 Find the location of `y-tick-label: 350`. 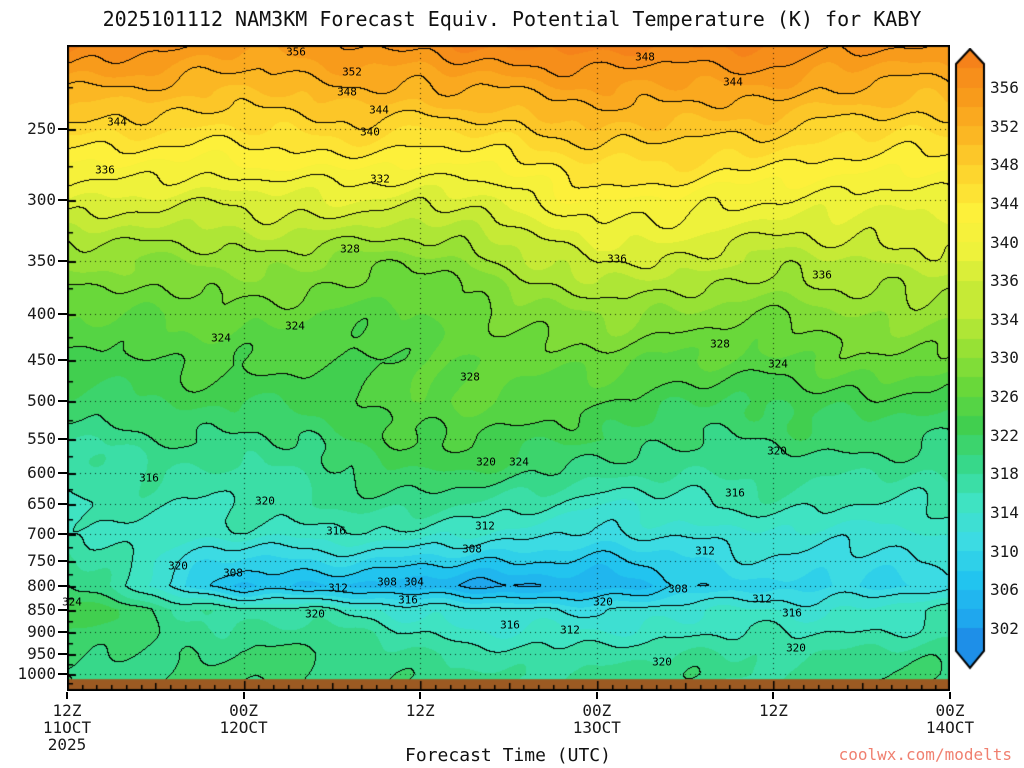

y-tick-label: 350 is located at coordinates (41, 261).